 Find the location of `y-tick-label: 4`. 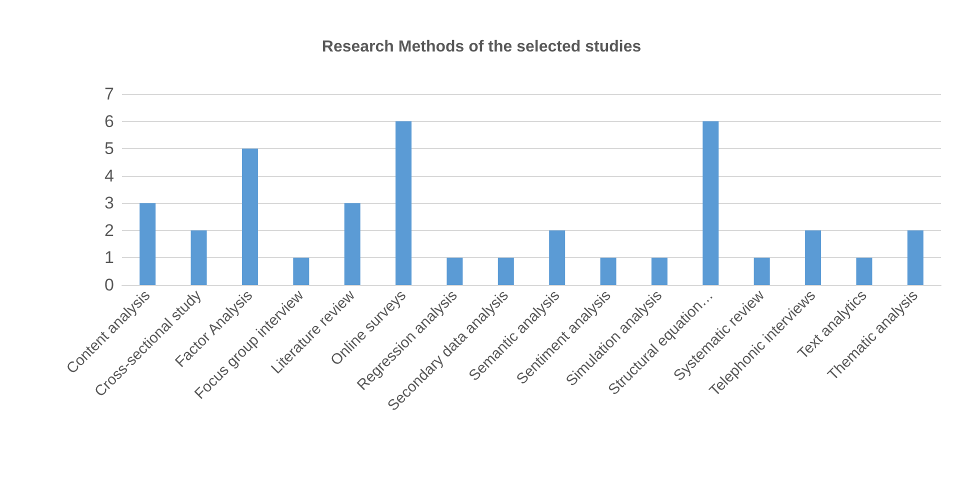

y-tick-label: 4 is located at coordinates (109, 176).